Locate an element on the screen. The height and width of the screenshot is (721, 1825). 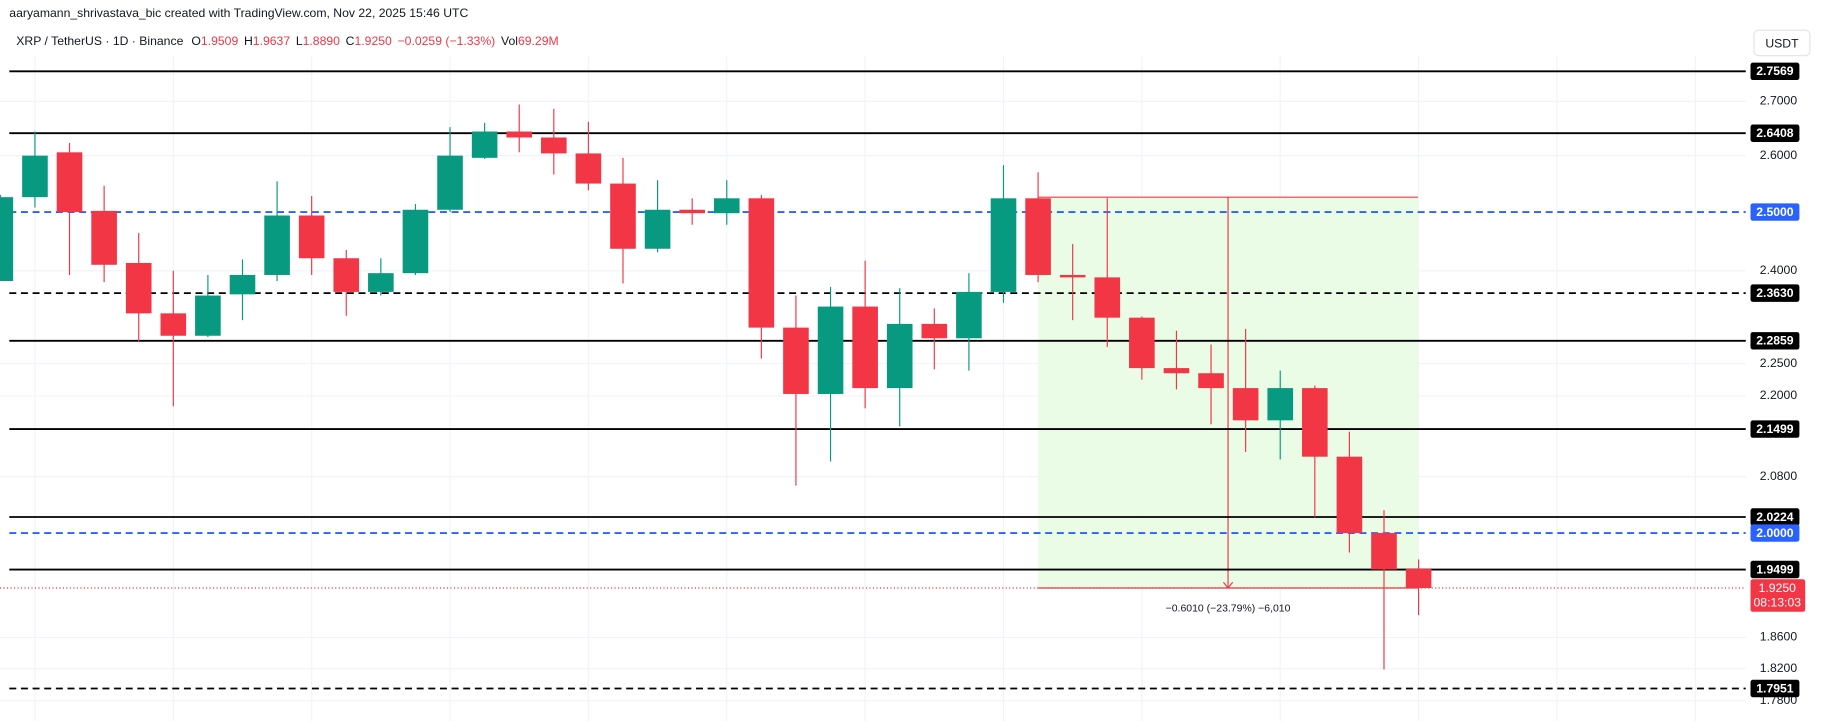
close-value: 1.9250 is located at coordinates (374, 41).